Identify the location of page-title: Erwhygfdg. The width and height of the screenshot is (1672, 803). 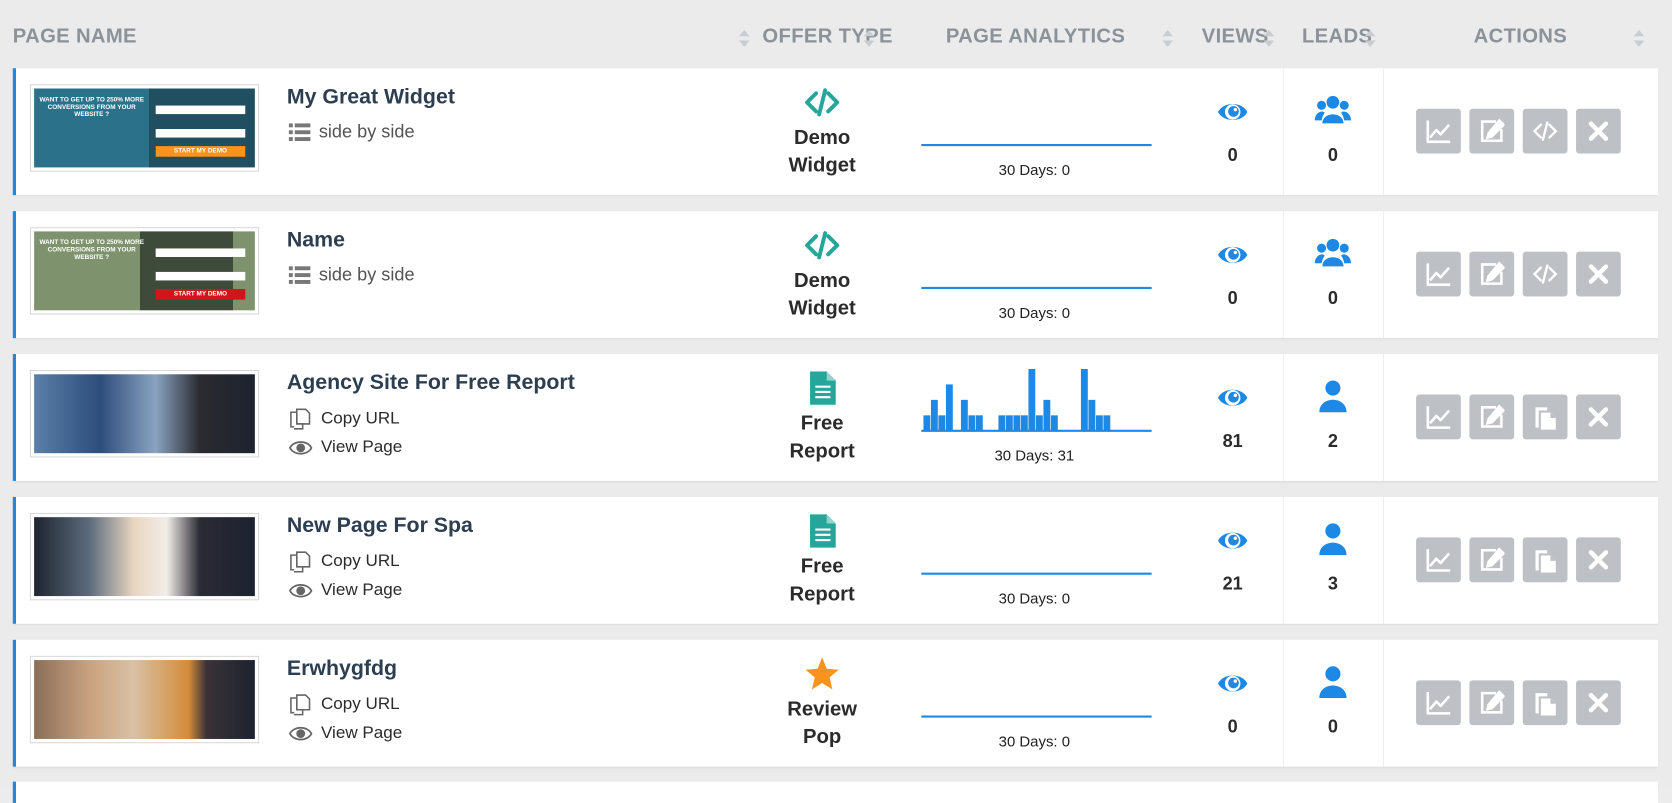
(342, 668).